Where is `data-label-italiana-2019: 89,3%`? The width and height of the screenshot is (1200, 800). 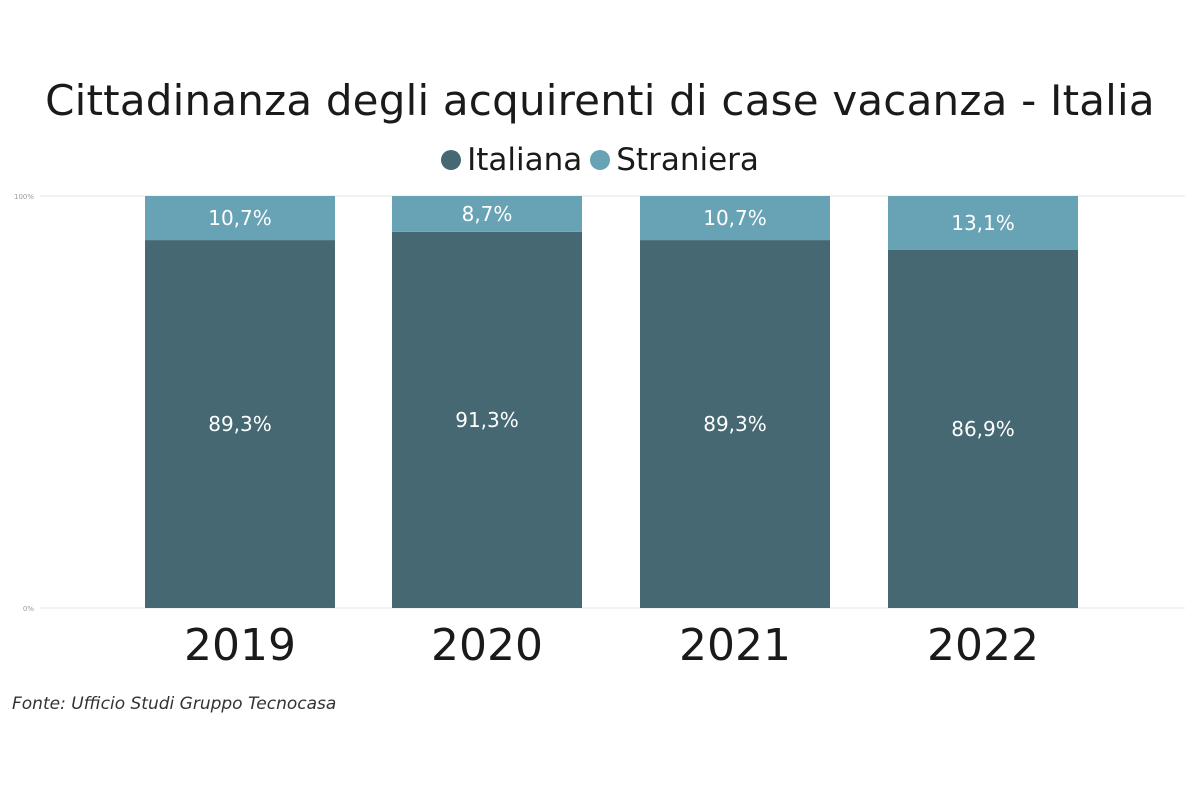
data-label-italiana-2019: 89,3% is located at coordinates (240, 424).